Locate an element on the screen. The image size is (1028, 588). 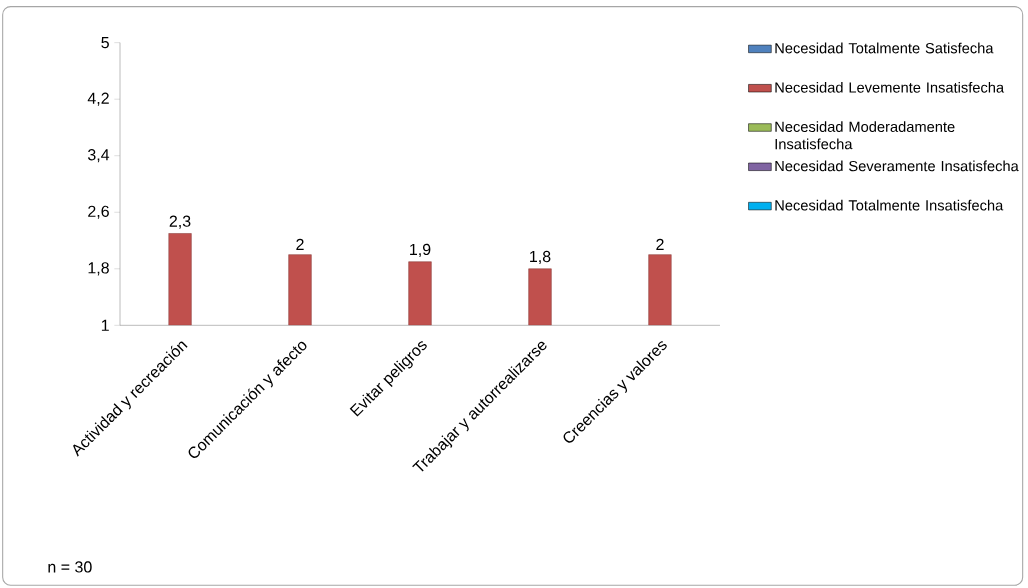
text: n = 30 is located at coordinates (70, 567).